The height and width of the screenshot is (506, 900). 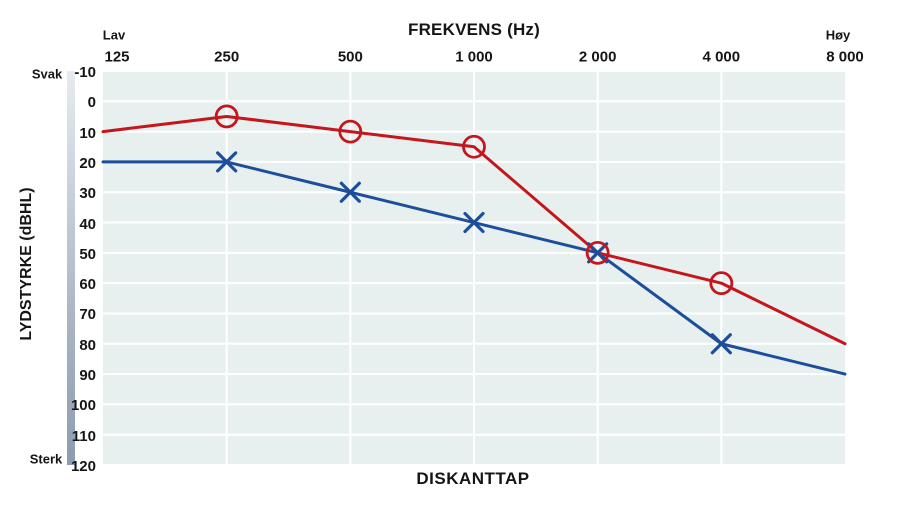 What do you see at coordinates (87, 345) in the screenshot?
I see `db-tick-label: 80` at bounding box center [87, 345].